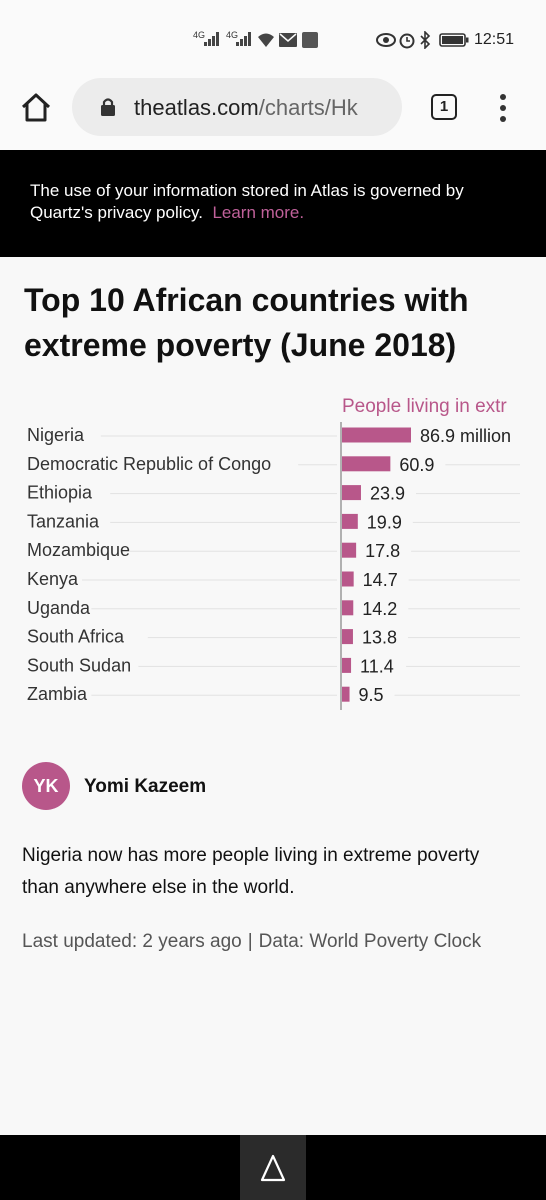 This screenshot has height=1200, width=546. Describe the element at coordinates (244, 39) in the screenshot. I see `signal-2-icon` at that location.